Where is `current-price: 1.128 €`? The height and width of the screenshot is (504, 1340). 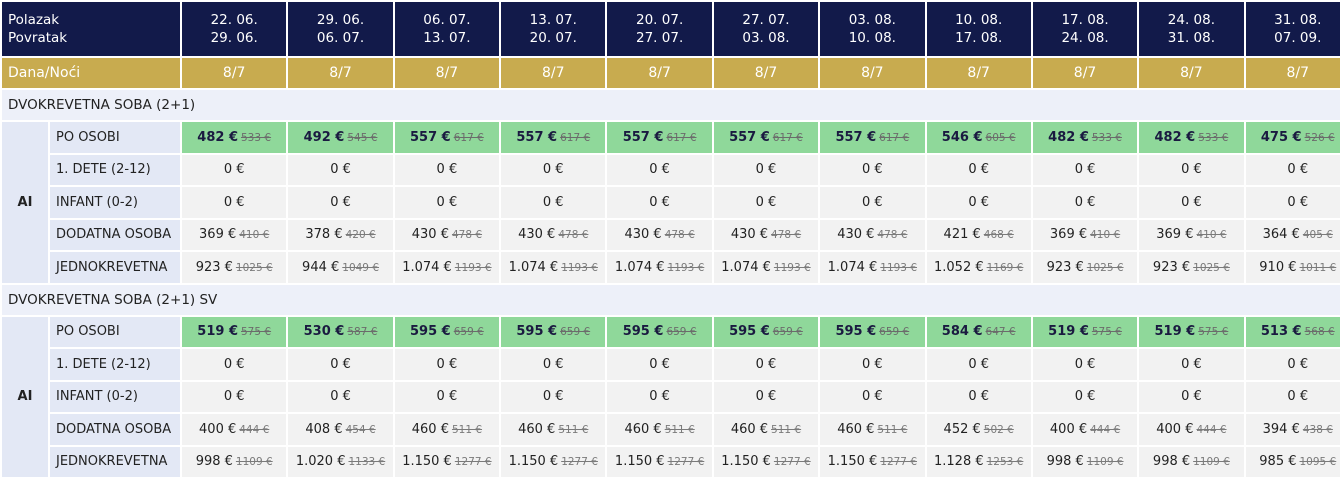 current-price: 1.128 € is located at coordinates (959, 462).